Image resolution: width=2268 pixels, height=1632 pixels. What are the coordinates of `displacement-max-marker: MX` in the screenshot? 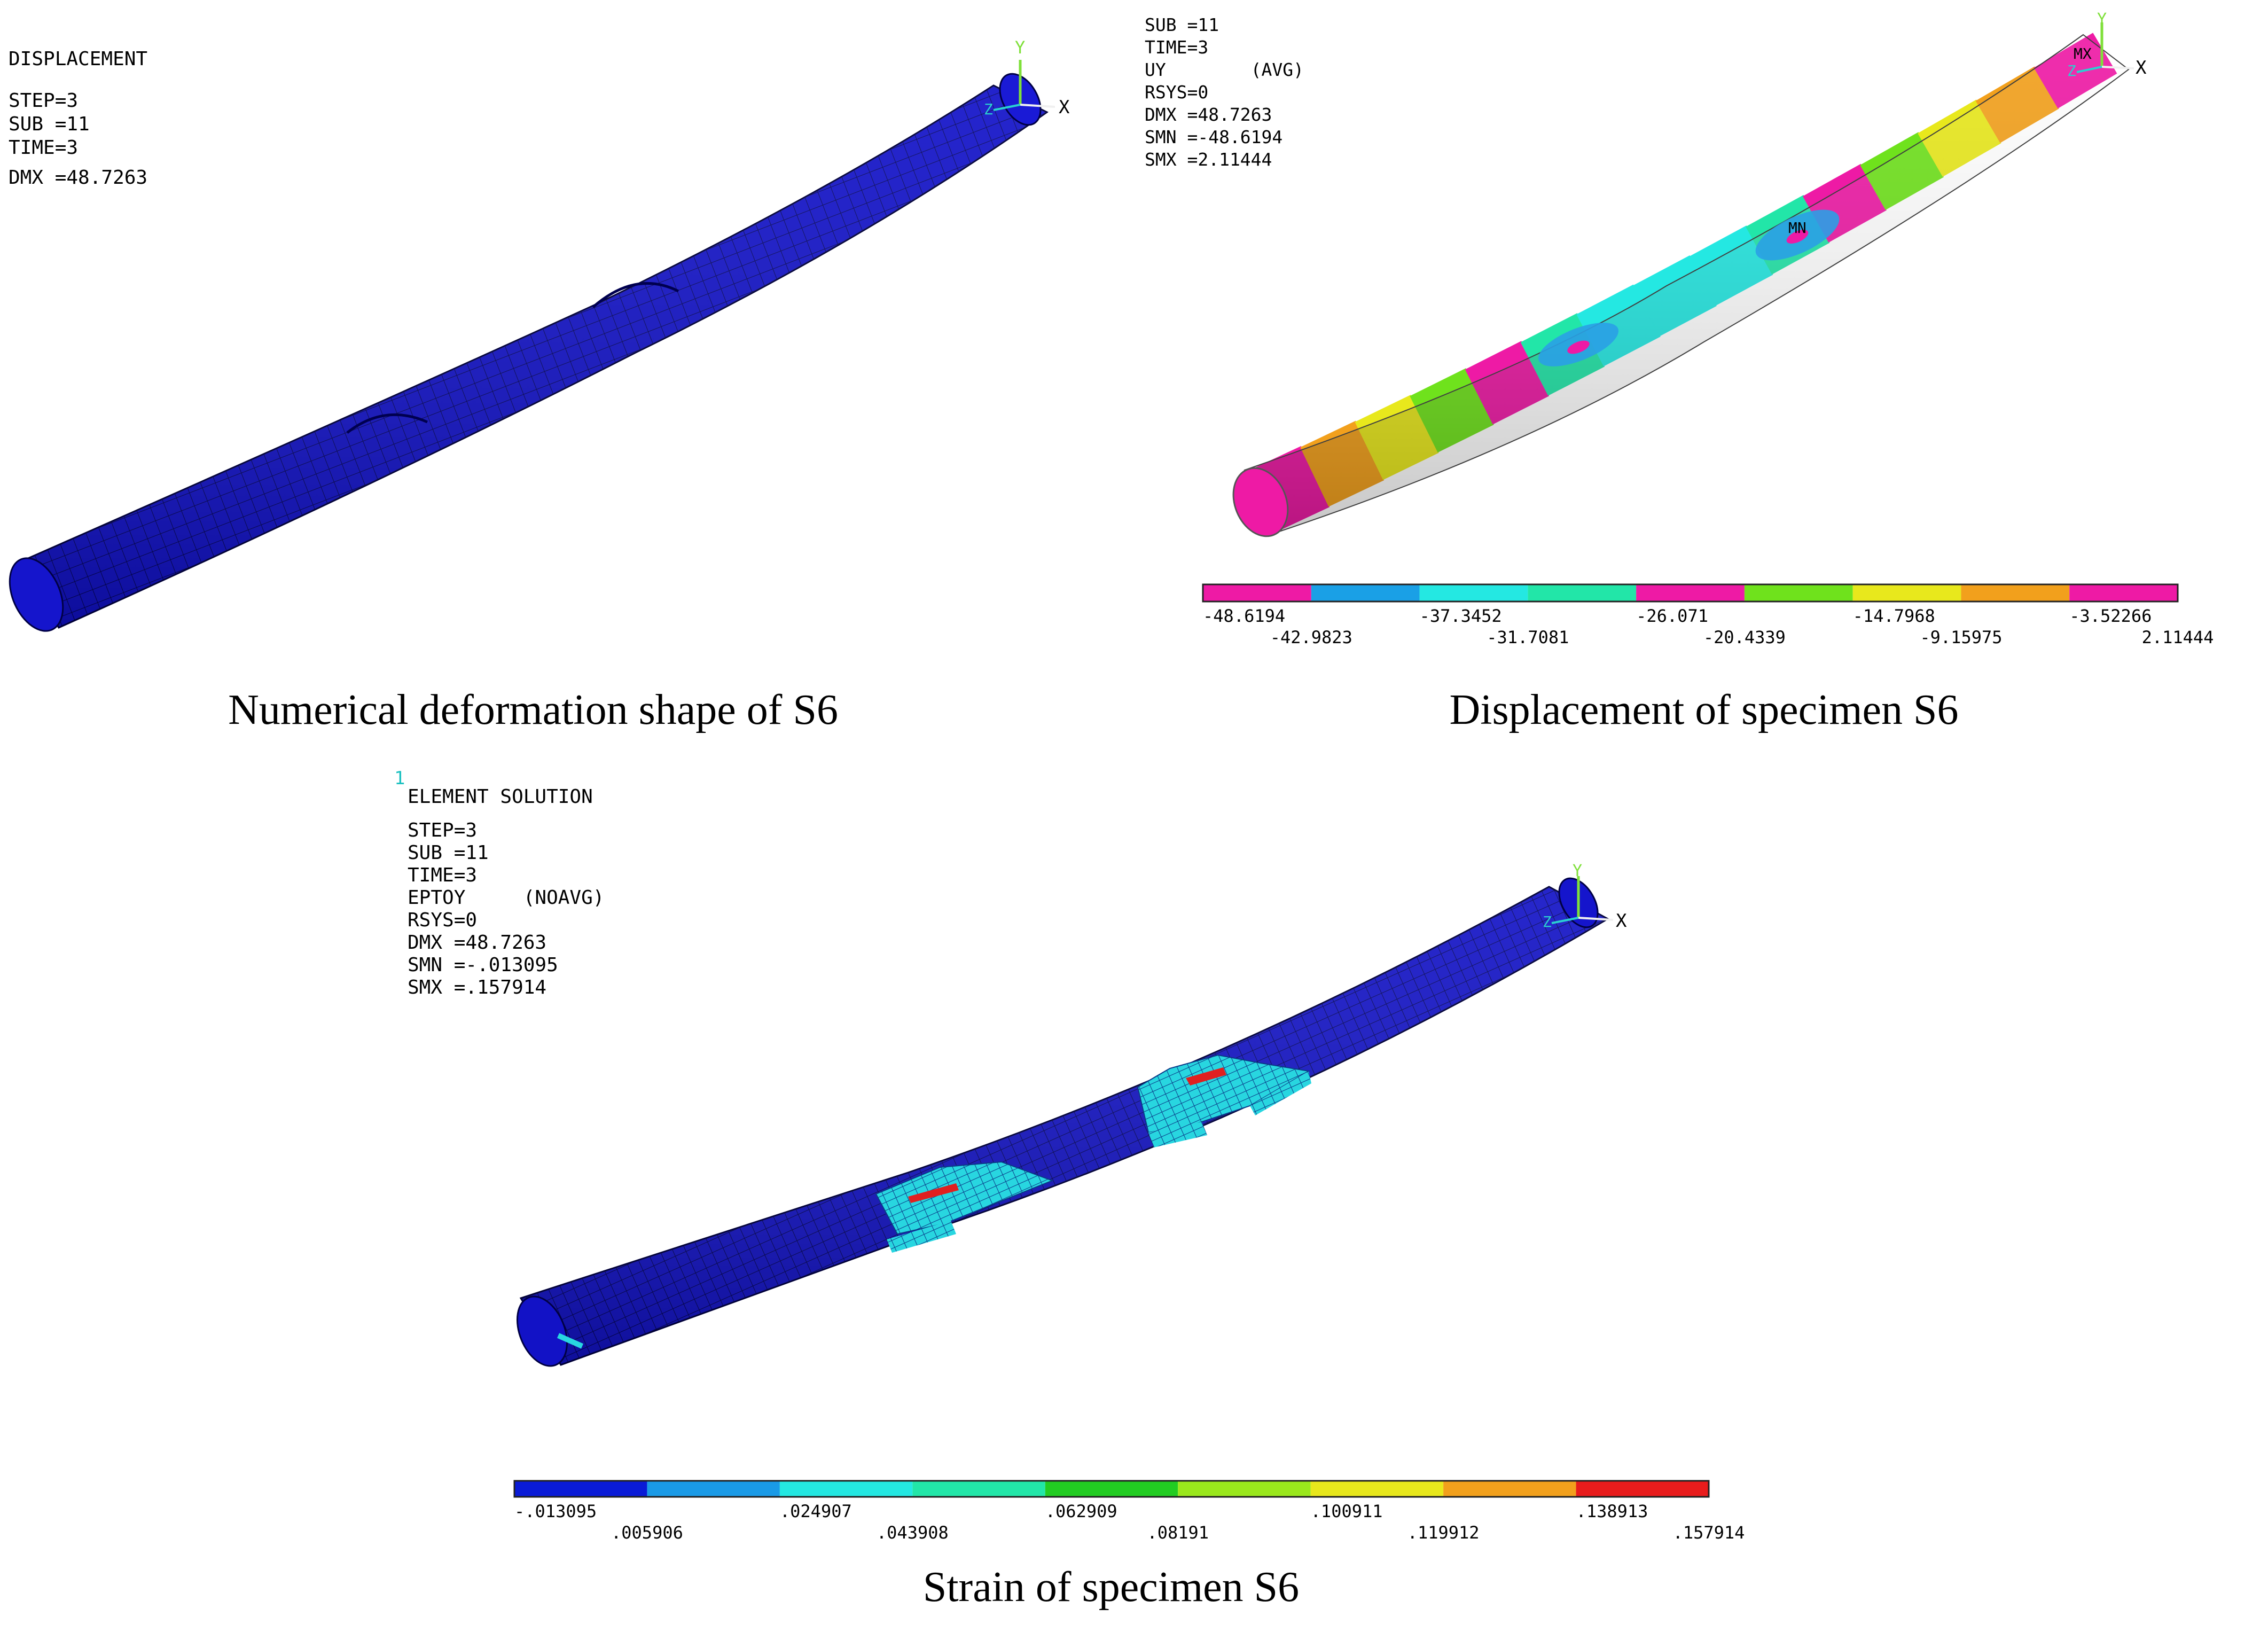 It's located at (2083, 54).